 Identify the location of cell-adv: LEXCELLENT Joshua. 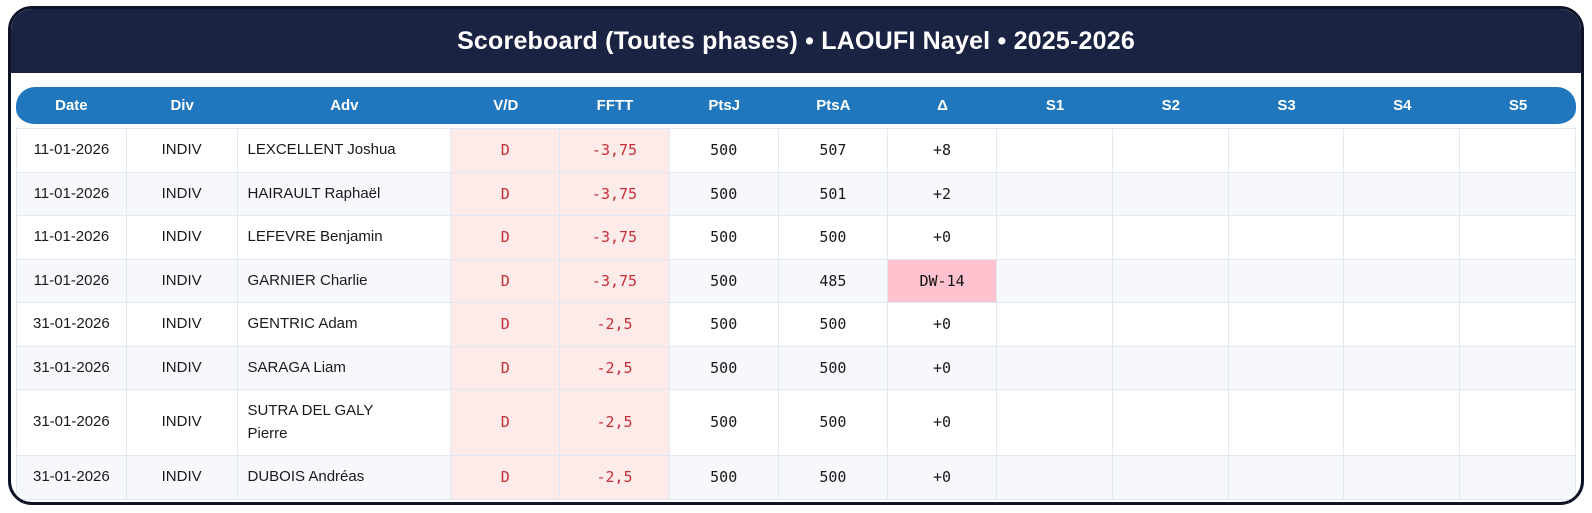
(344, 150).